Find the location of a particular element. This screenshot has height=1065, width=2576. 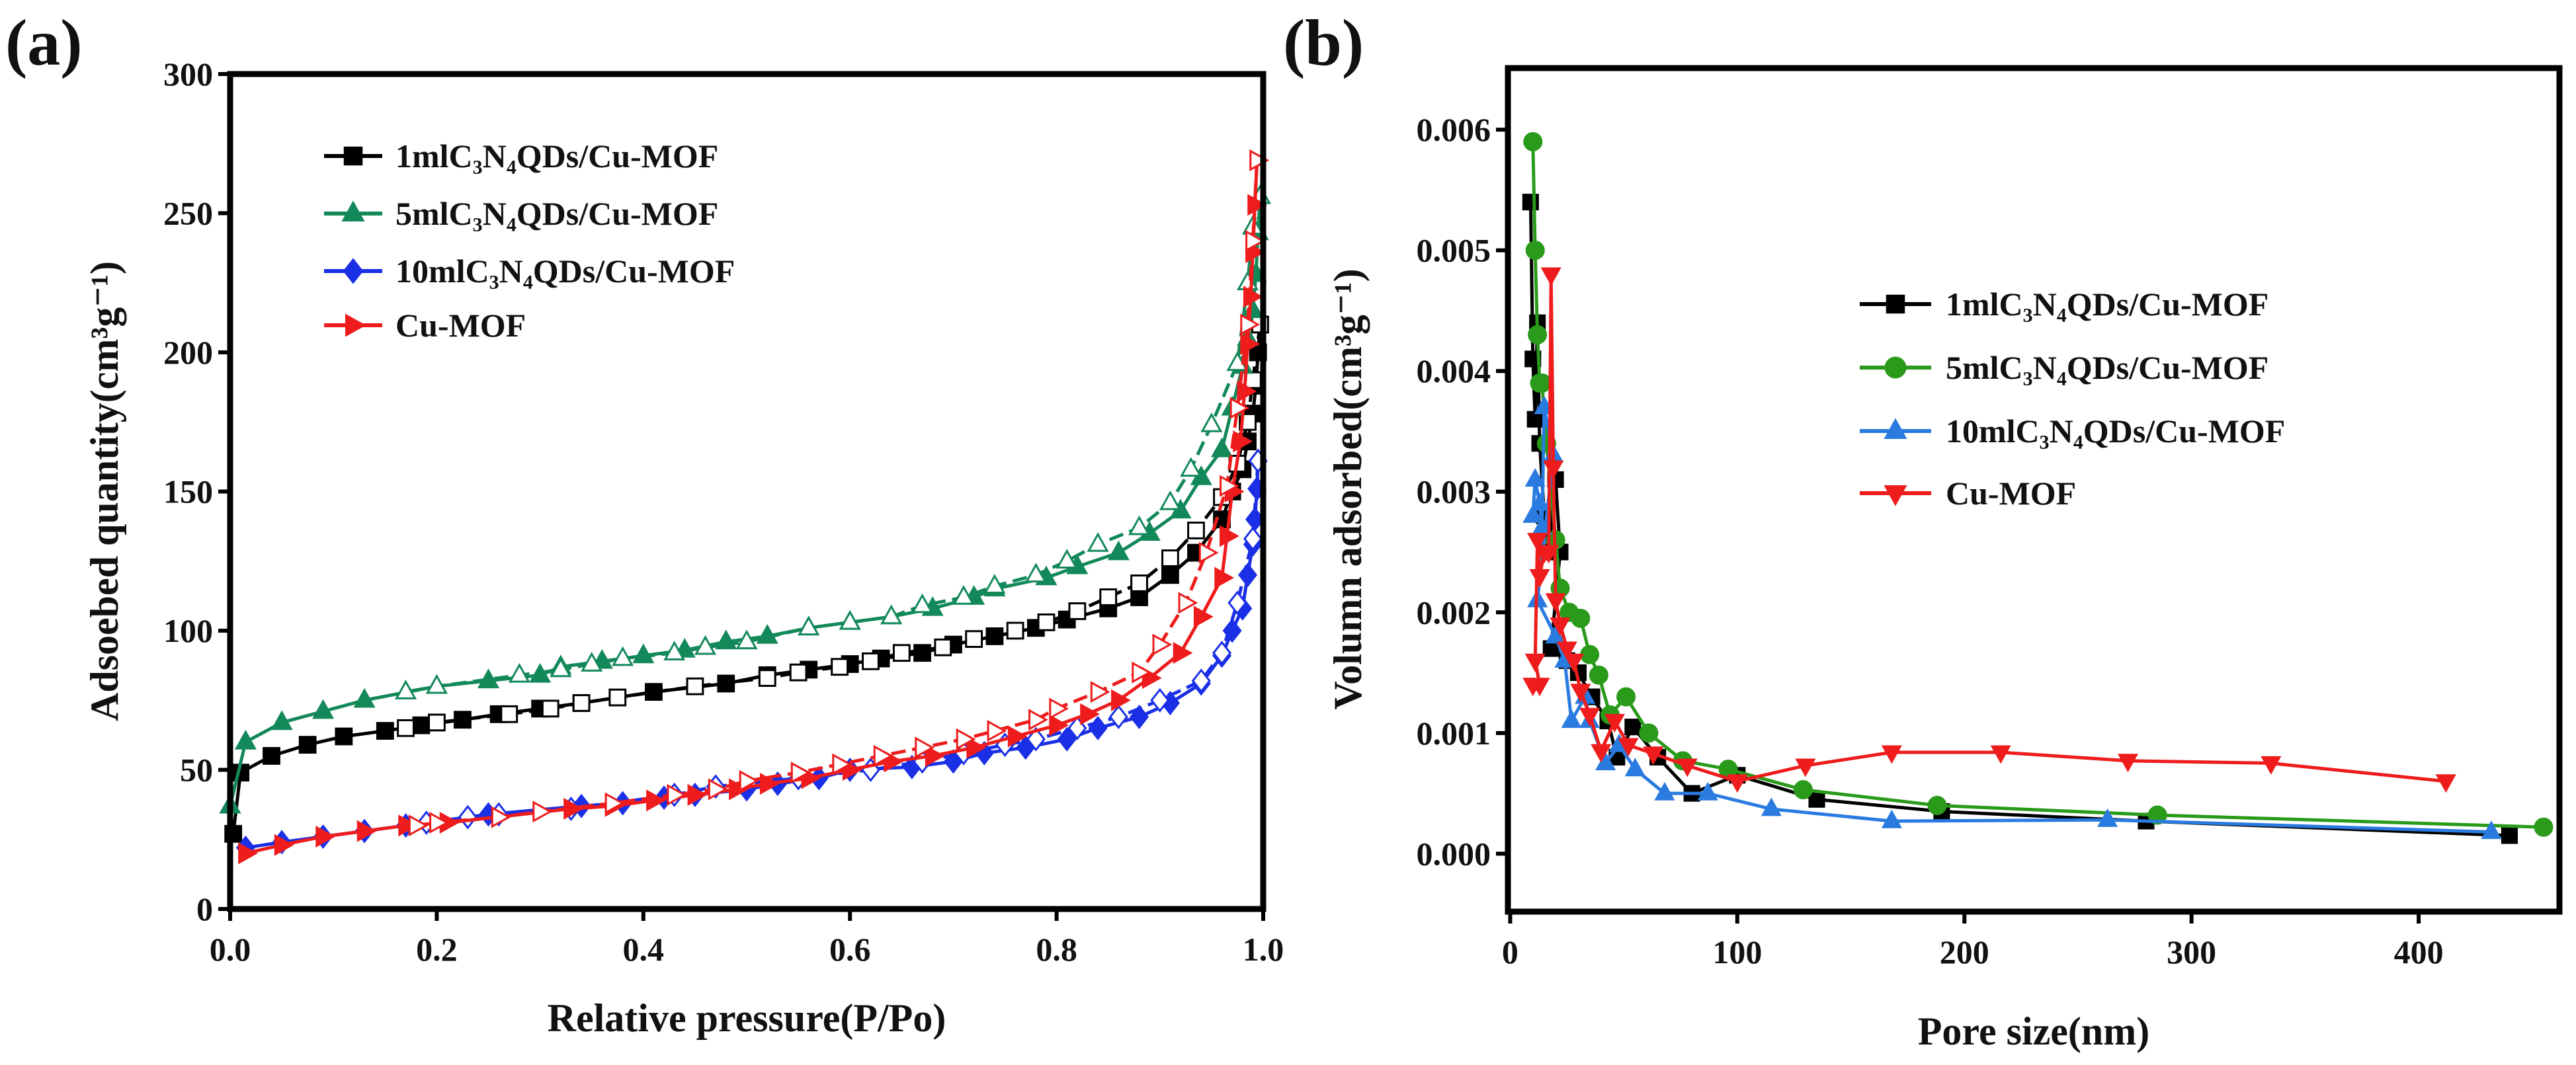

series-1mlc-n-qds-cu-mof-desorption is located at coordinates (833, 526).